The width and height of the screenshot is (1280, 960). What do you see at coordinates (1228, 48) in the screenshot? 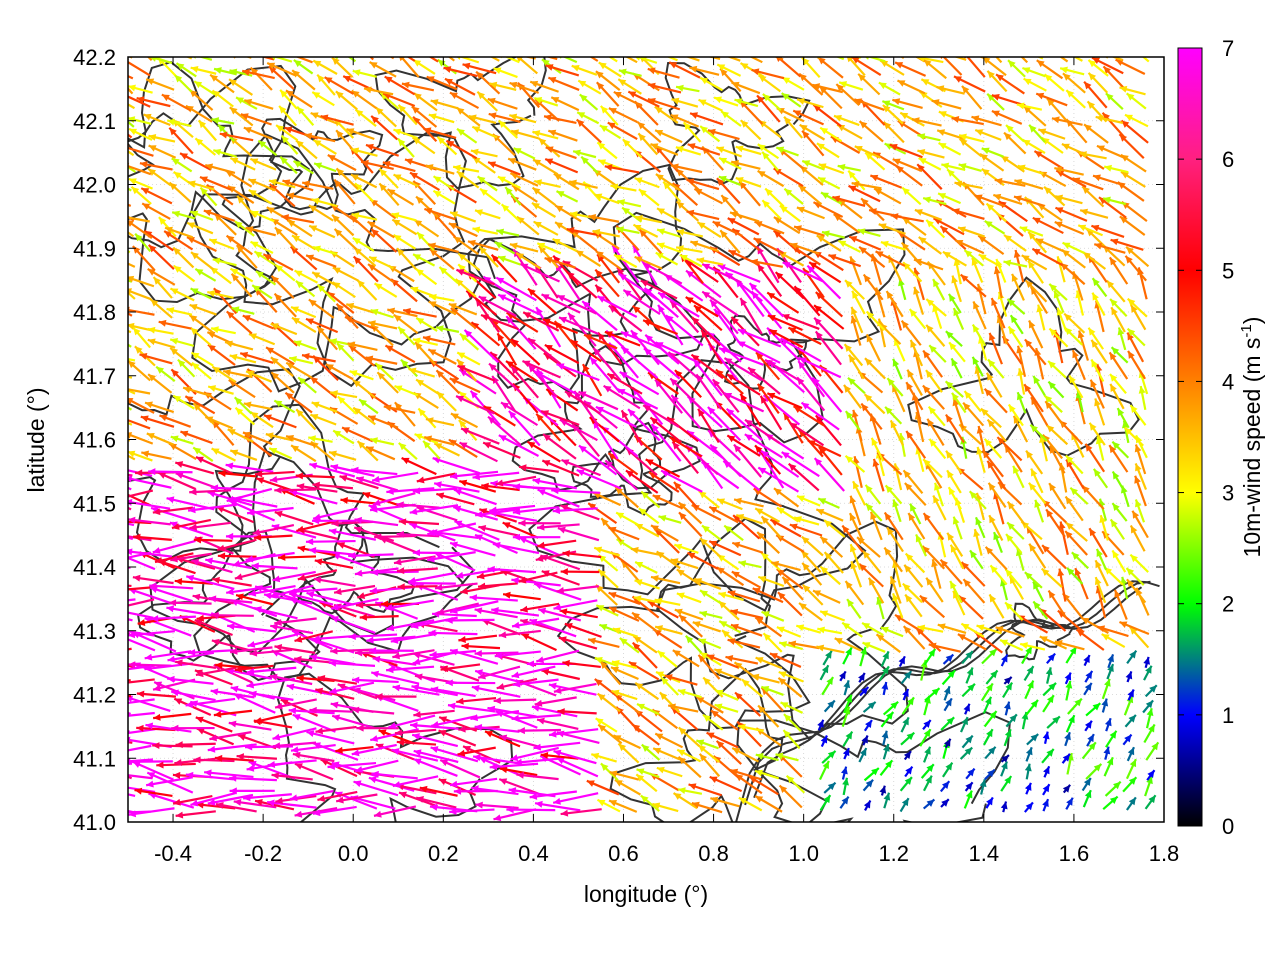
I see `colorbar-tick-label: 7` at bounding box center [1228, 48].